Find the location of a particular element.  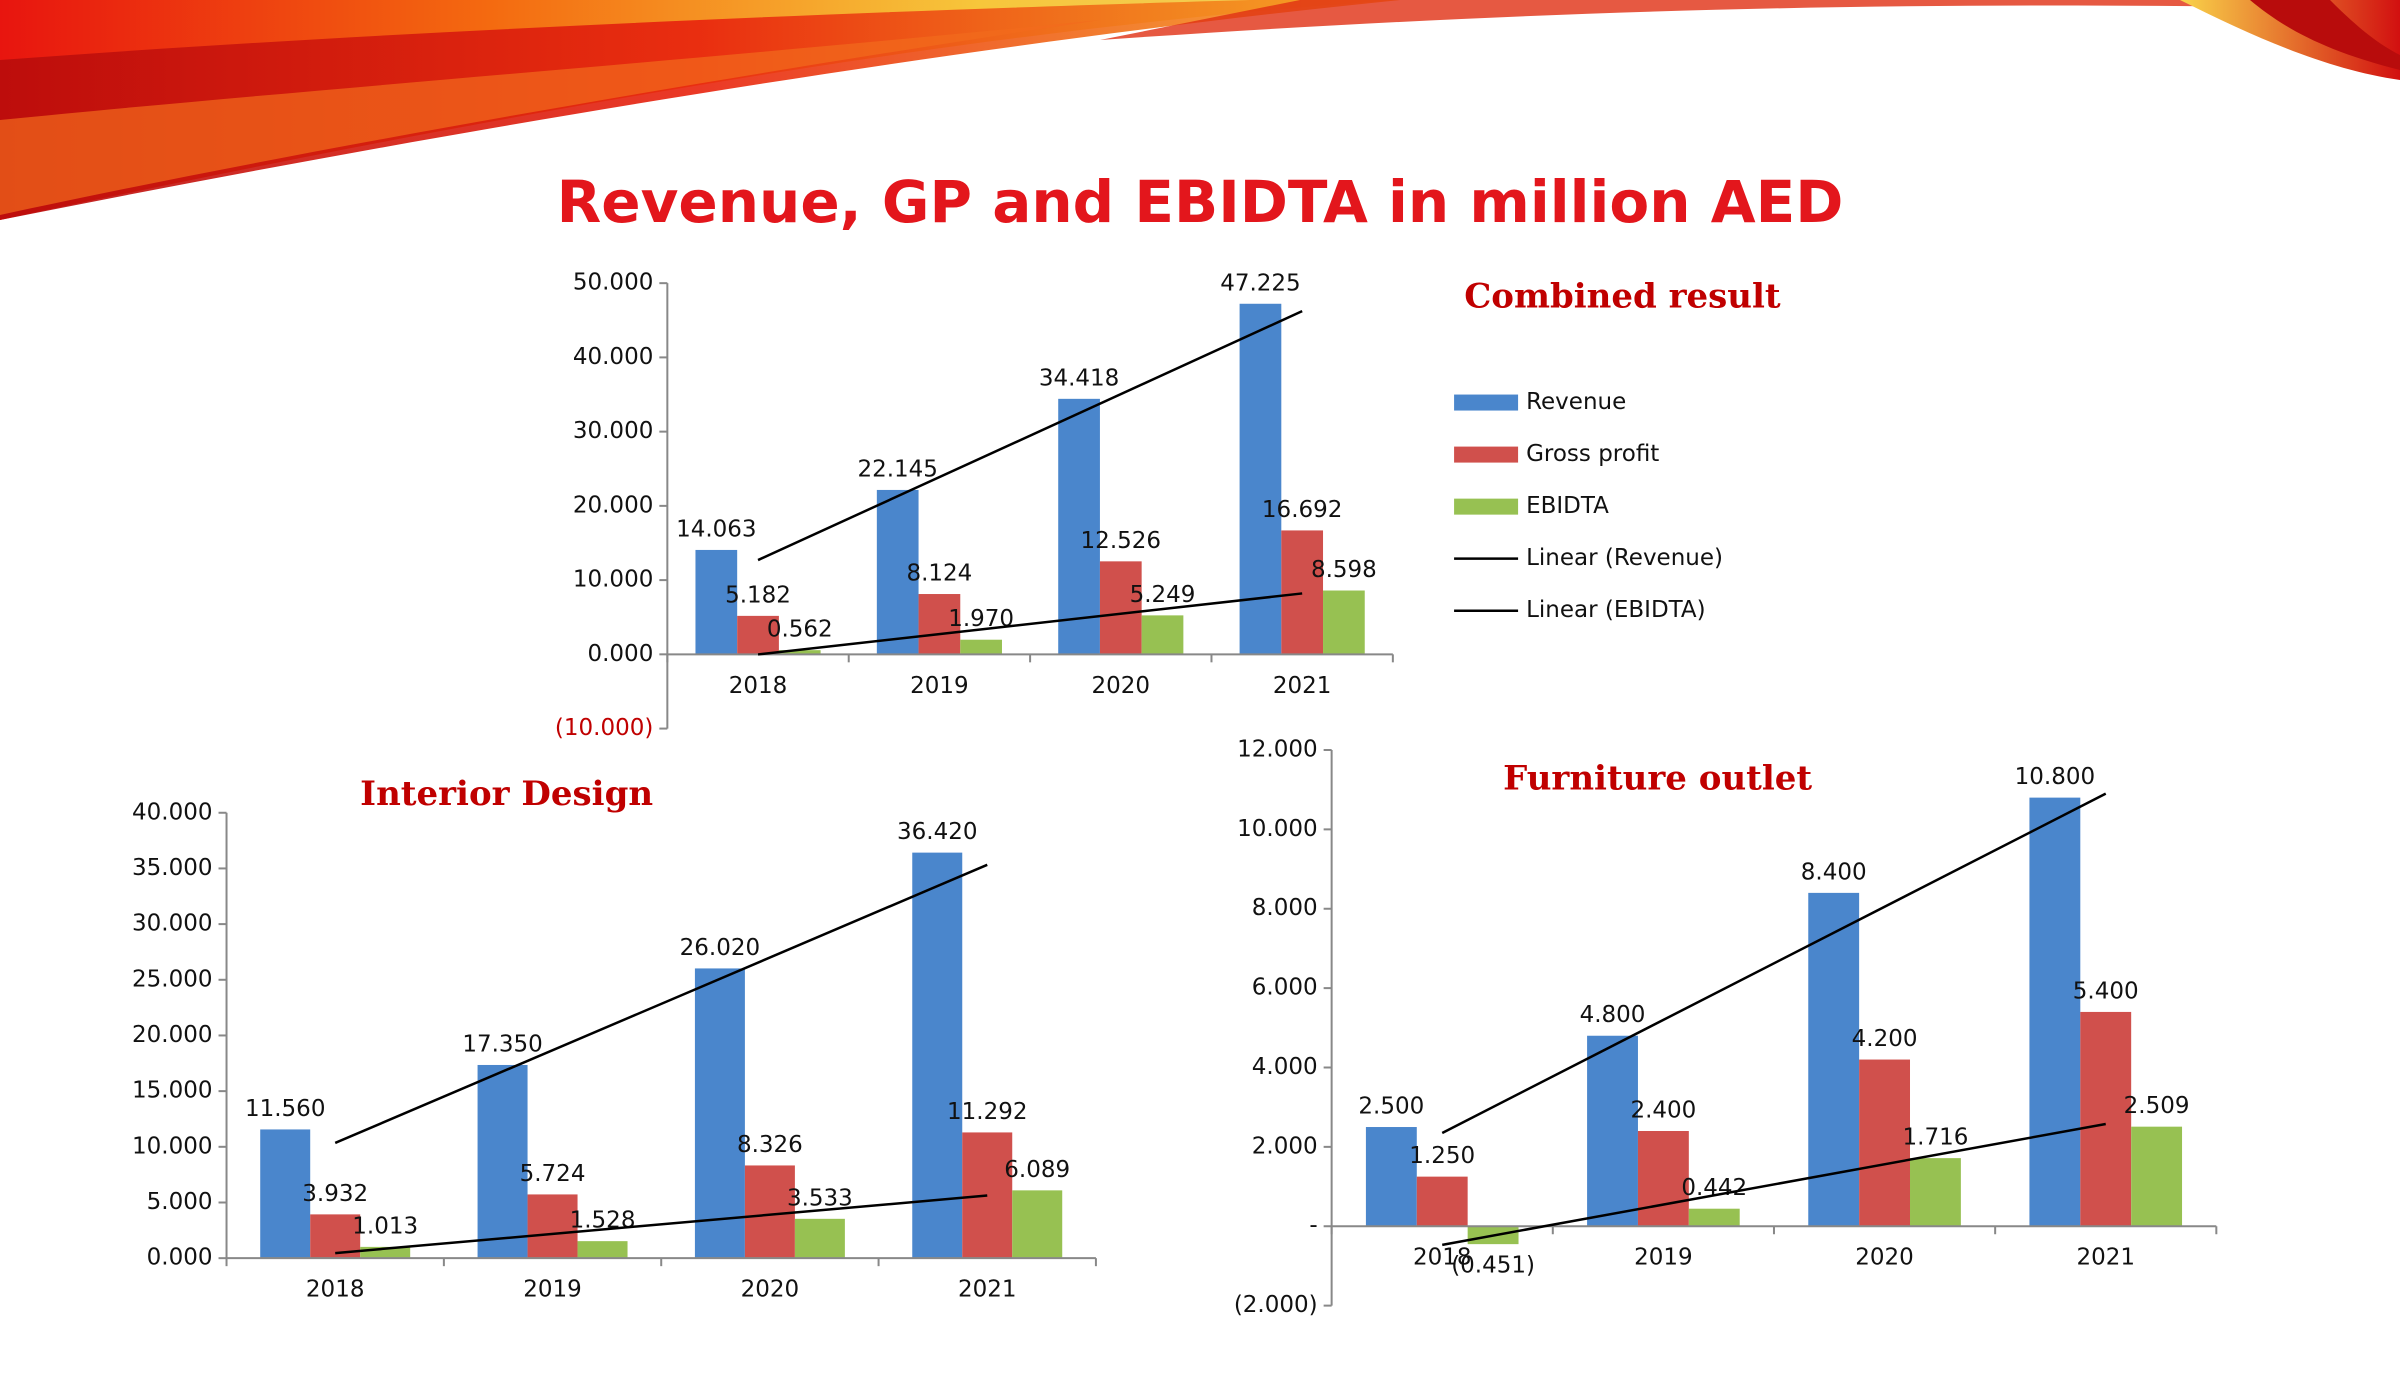

data-label: 2.509 is located at coordinates (2157, 1106).